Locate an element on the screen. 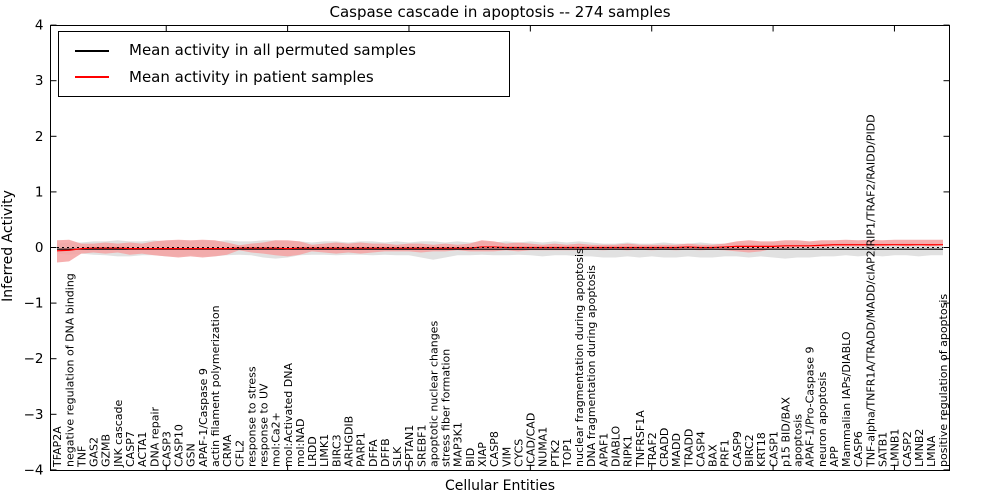 The height and width of the screenshot is (500, 1000). x-category-label: TOP1 is located at coordinates (567, 453).